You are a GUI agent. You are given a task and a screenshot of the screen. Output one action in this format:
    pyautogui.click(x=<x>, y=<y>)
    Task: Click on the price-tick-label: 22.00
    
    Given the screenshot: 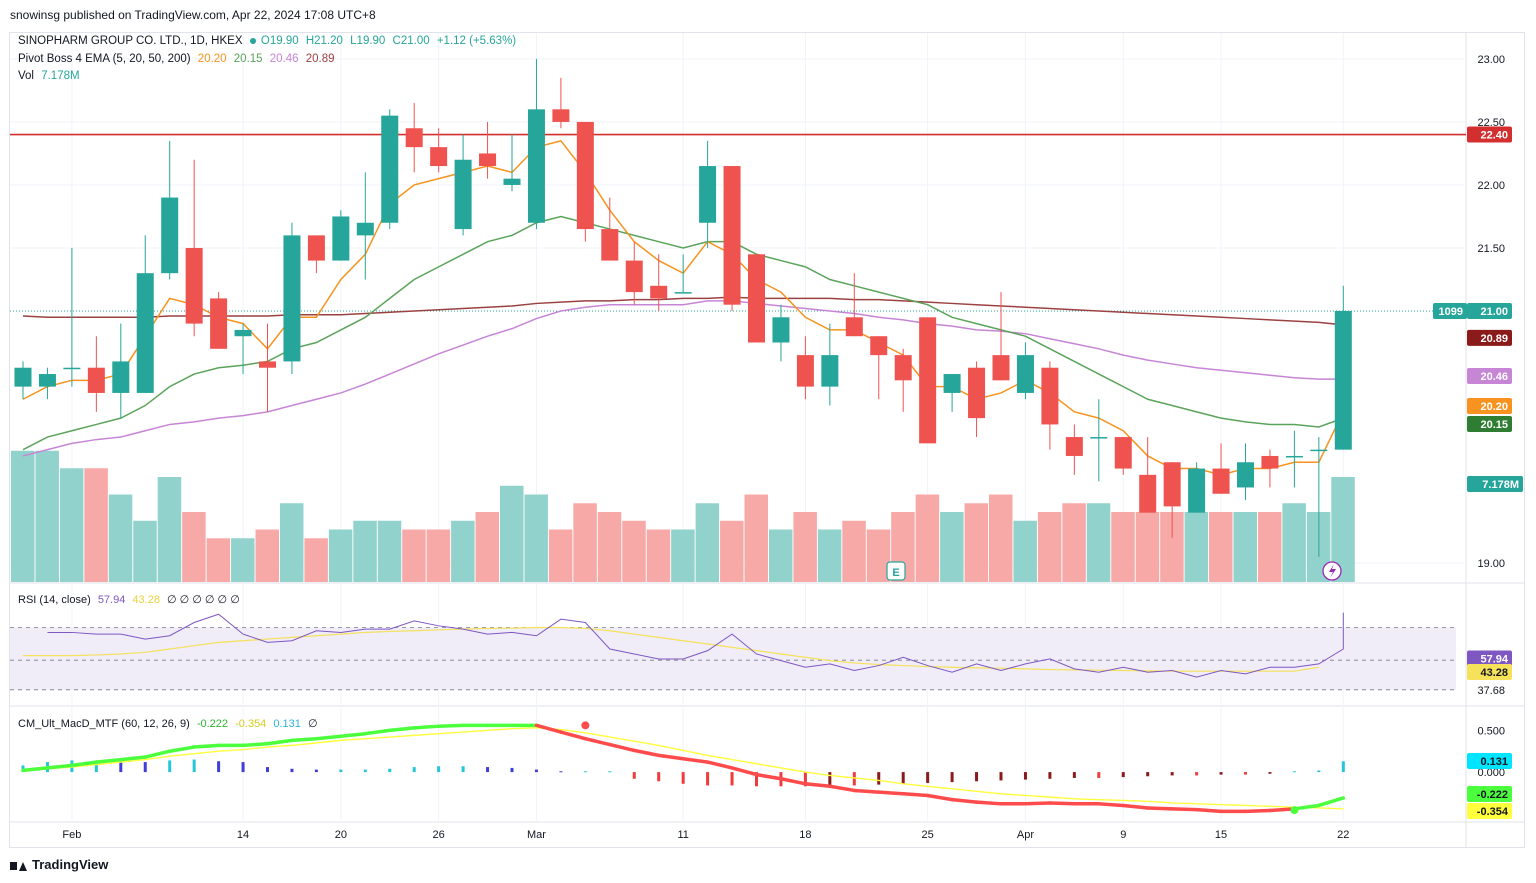 What is the action you would take?
    pyautogui.click(x=1491, y=186)
    